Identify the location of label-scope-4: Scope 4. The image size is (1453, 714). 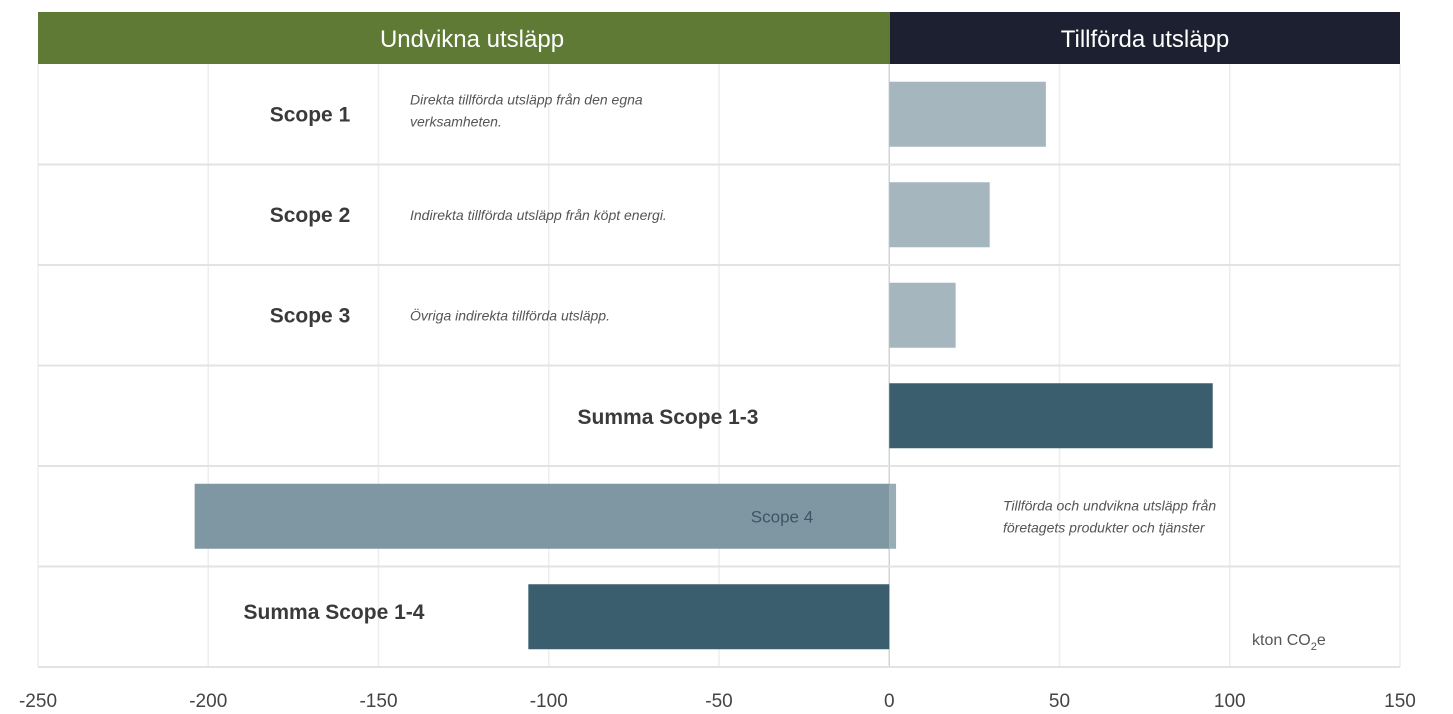
(782, 516).